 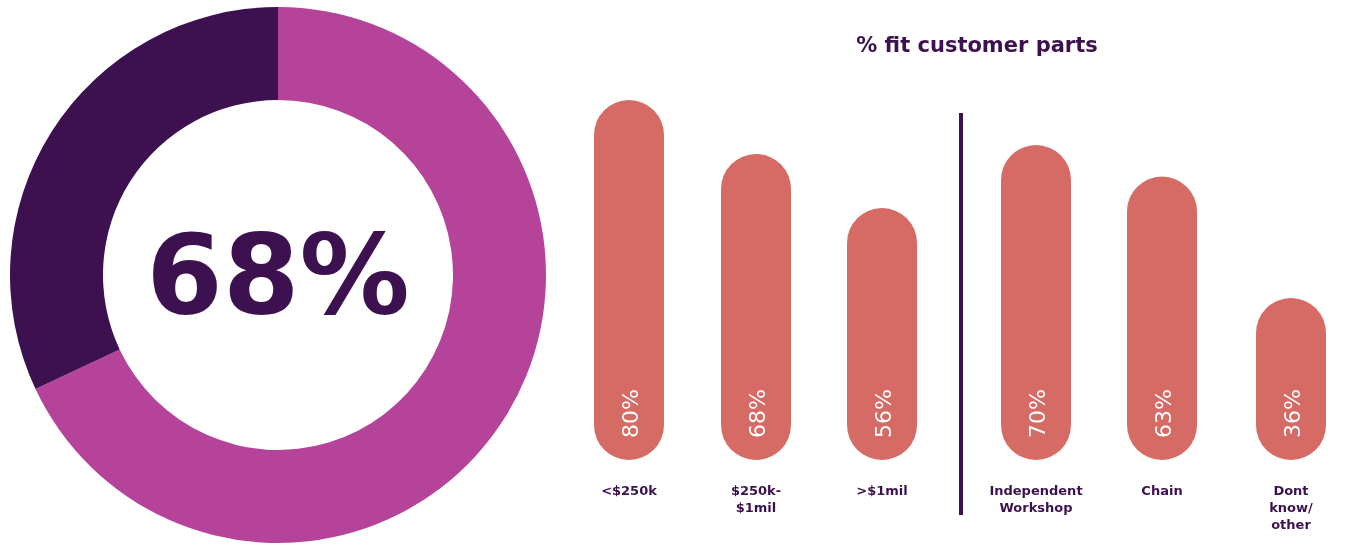 I want to click on data-label: 56%, so click(x=883, y=413).